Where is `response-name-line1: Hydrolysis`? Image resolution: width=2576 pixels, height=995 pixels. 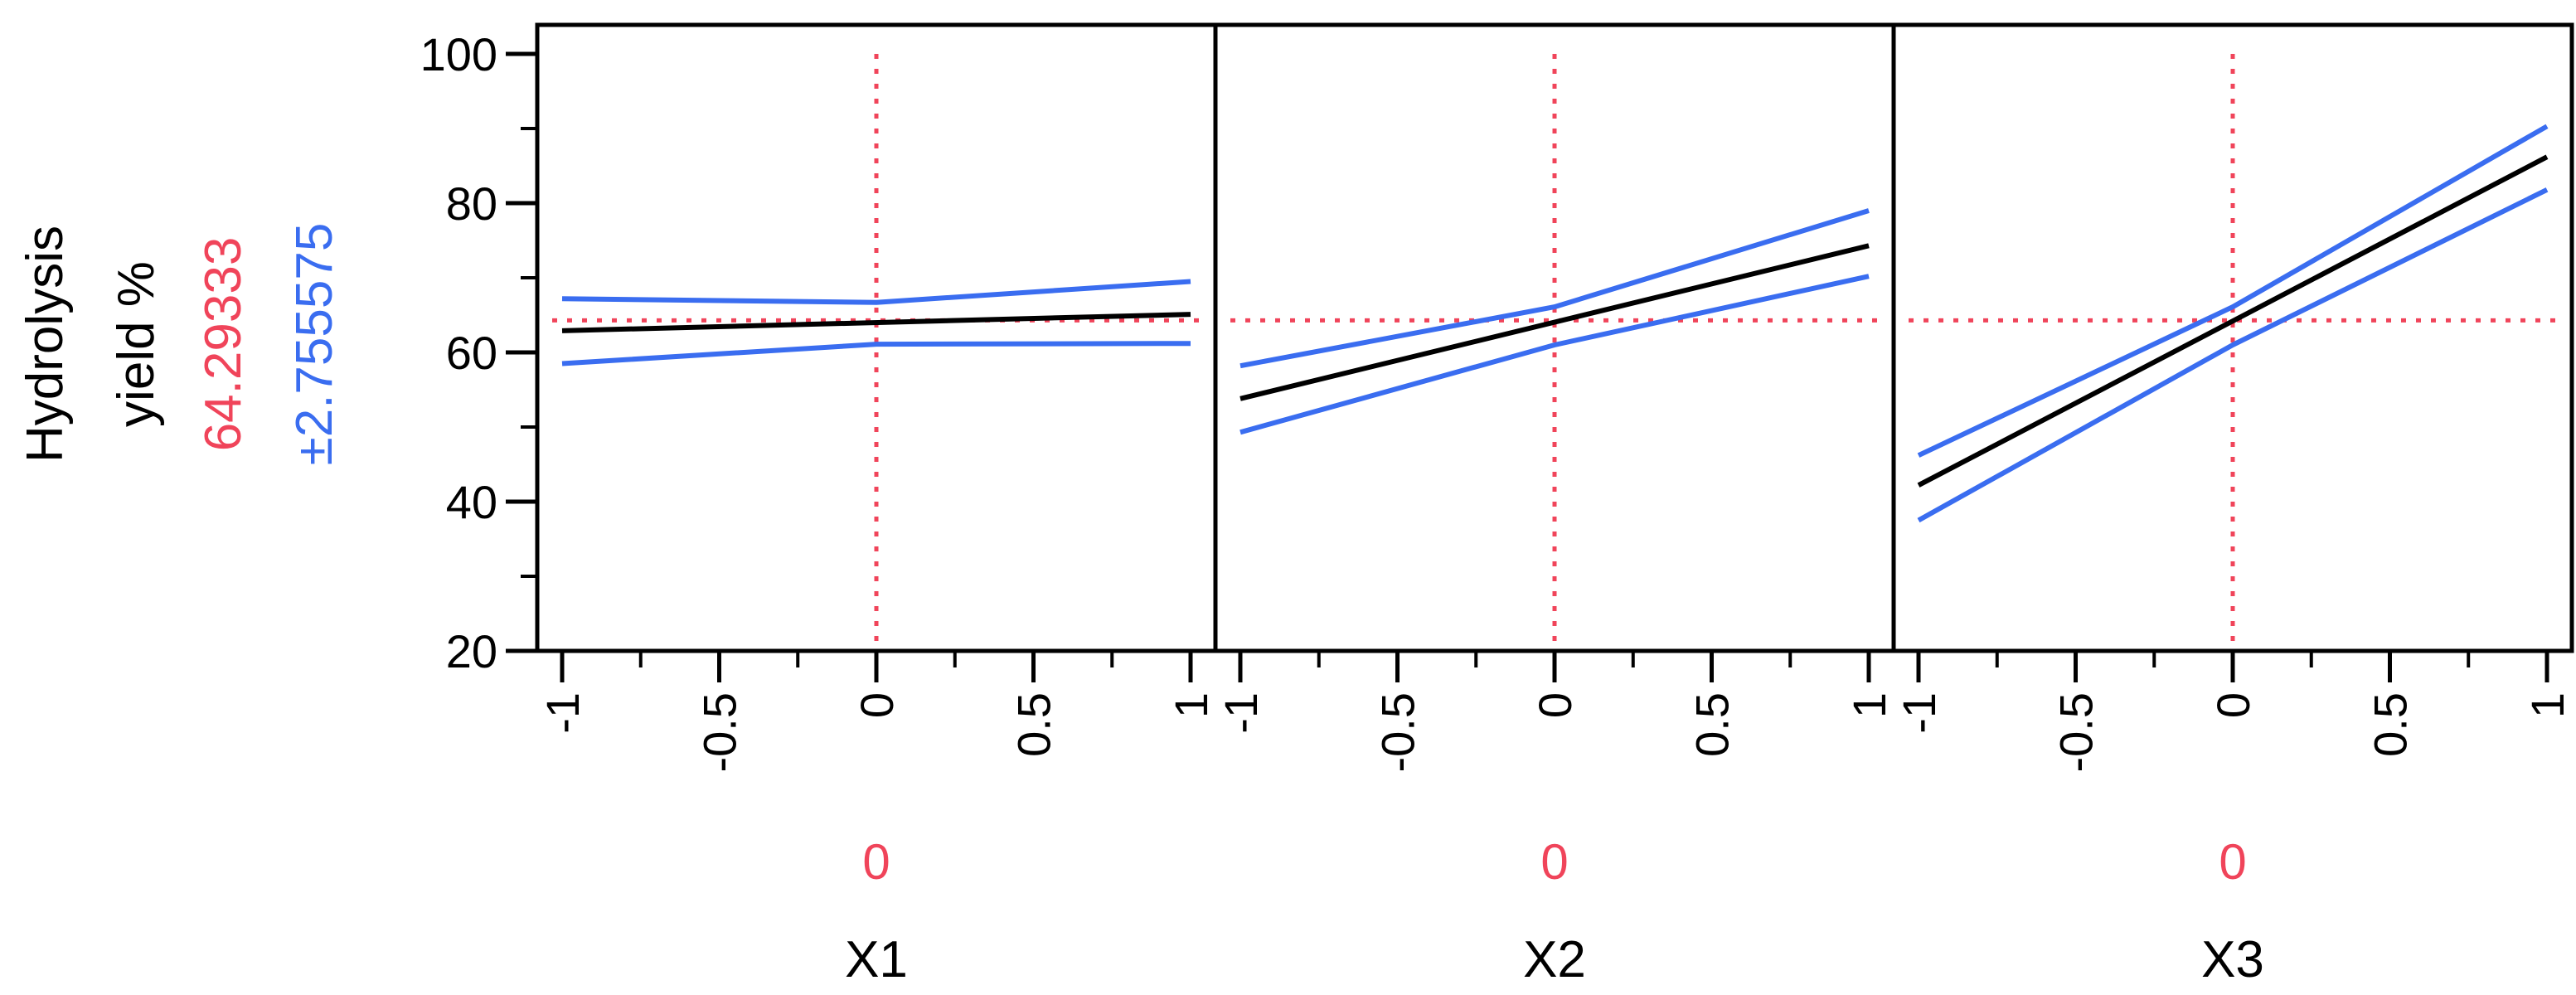
response-name-line1: Hydrolysis is located at coordinates (45, 344).